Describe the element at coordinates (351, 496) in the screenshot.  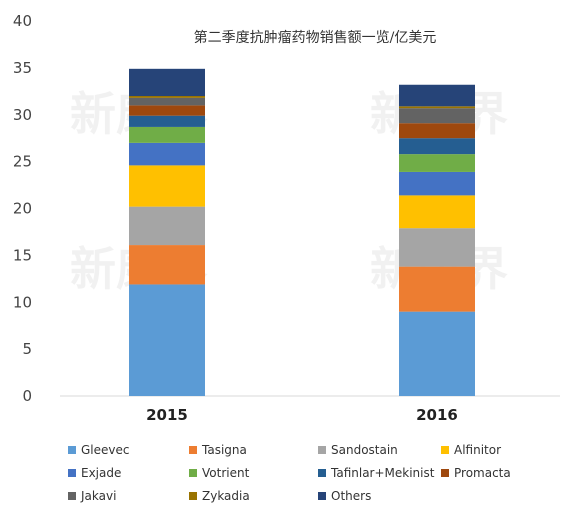
I see `legend-label: Others` at that location.